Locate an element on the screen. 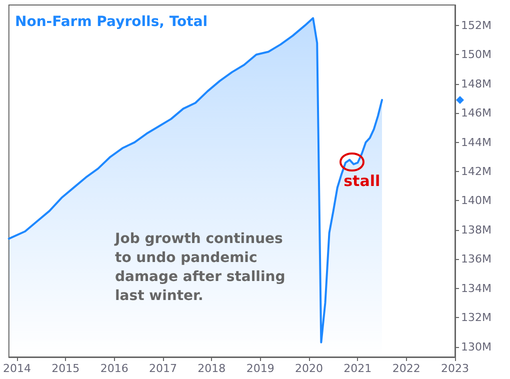 The image size is (510, 379). x-tick-label: 2022 is located at coordinates (406, 368).